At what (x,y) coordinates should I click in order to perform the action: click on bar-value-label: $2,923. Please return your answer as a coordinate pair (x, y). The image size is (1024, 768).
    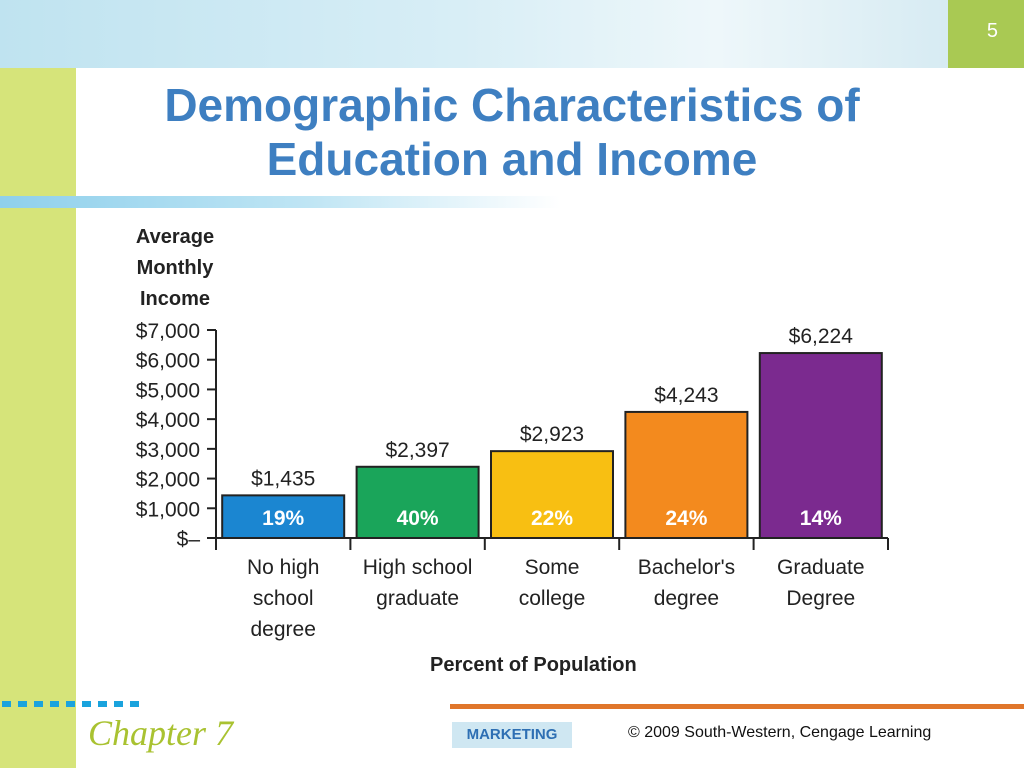
    Looking at the image, I should click on (552, 434).